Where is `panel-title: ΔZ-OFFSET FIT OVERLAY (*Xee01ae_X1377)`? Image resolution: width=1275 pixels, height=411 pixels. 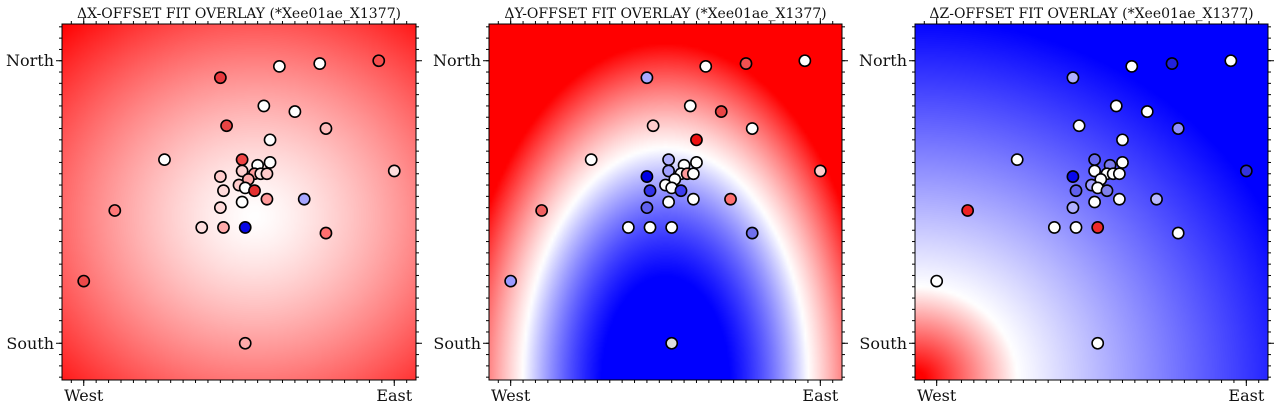 panel-title: ΔZ-OFFSET FIT OVERLAY (*Xee01ae_X1377) is located at coordinates (1091, 14).